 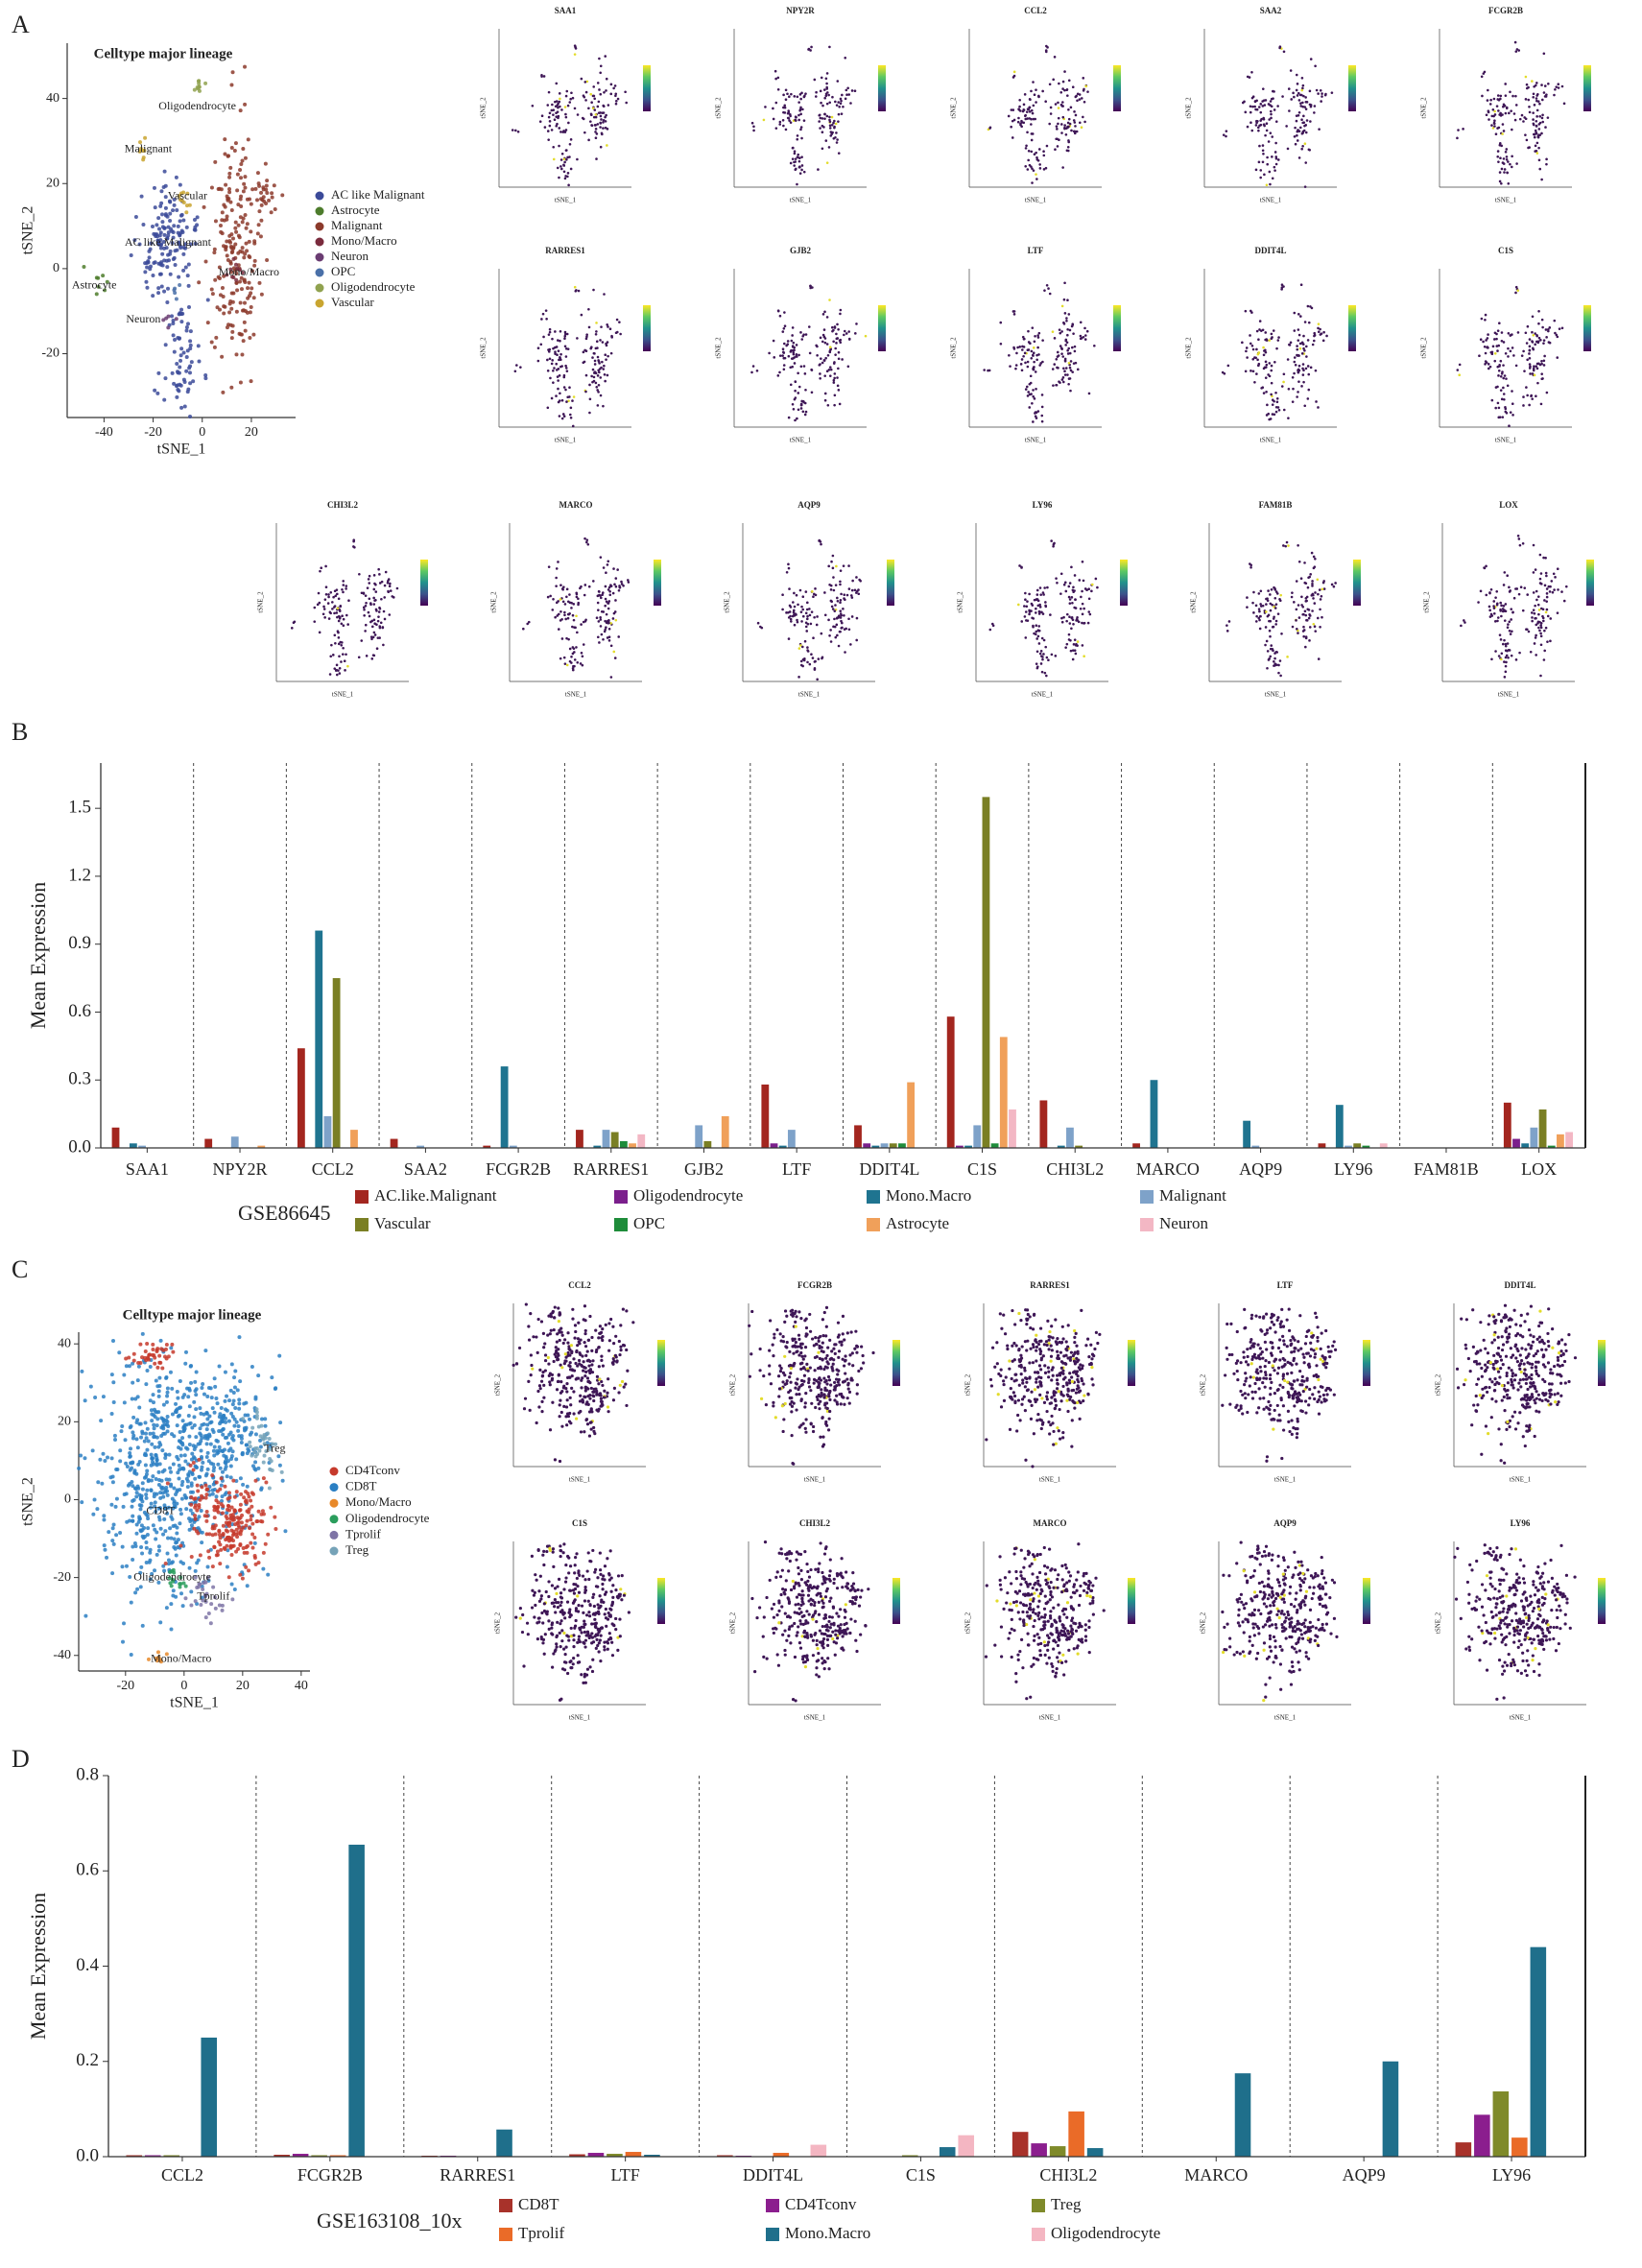 What do you see at coordinates (1424, 348) in the screenshot?
I see `y-axis-label: tSNE_2` at bounding box center [1424, 348].